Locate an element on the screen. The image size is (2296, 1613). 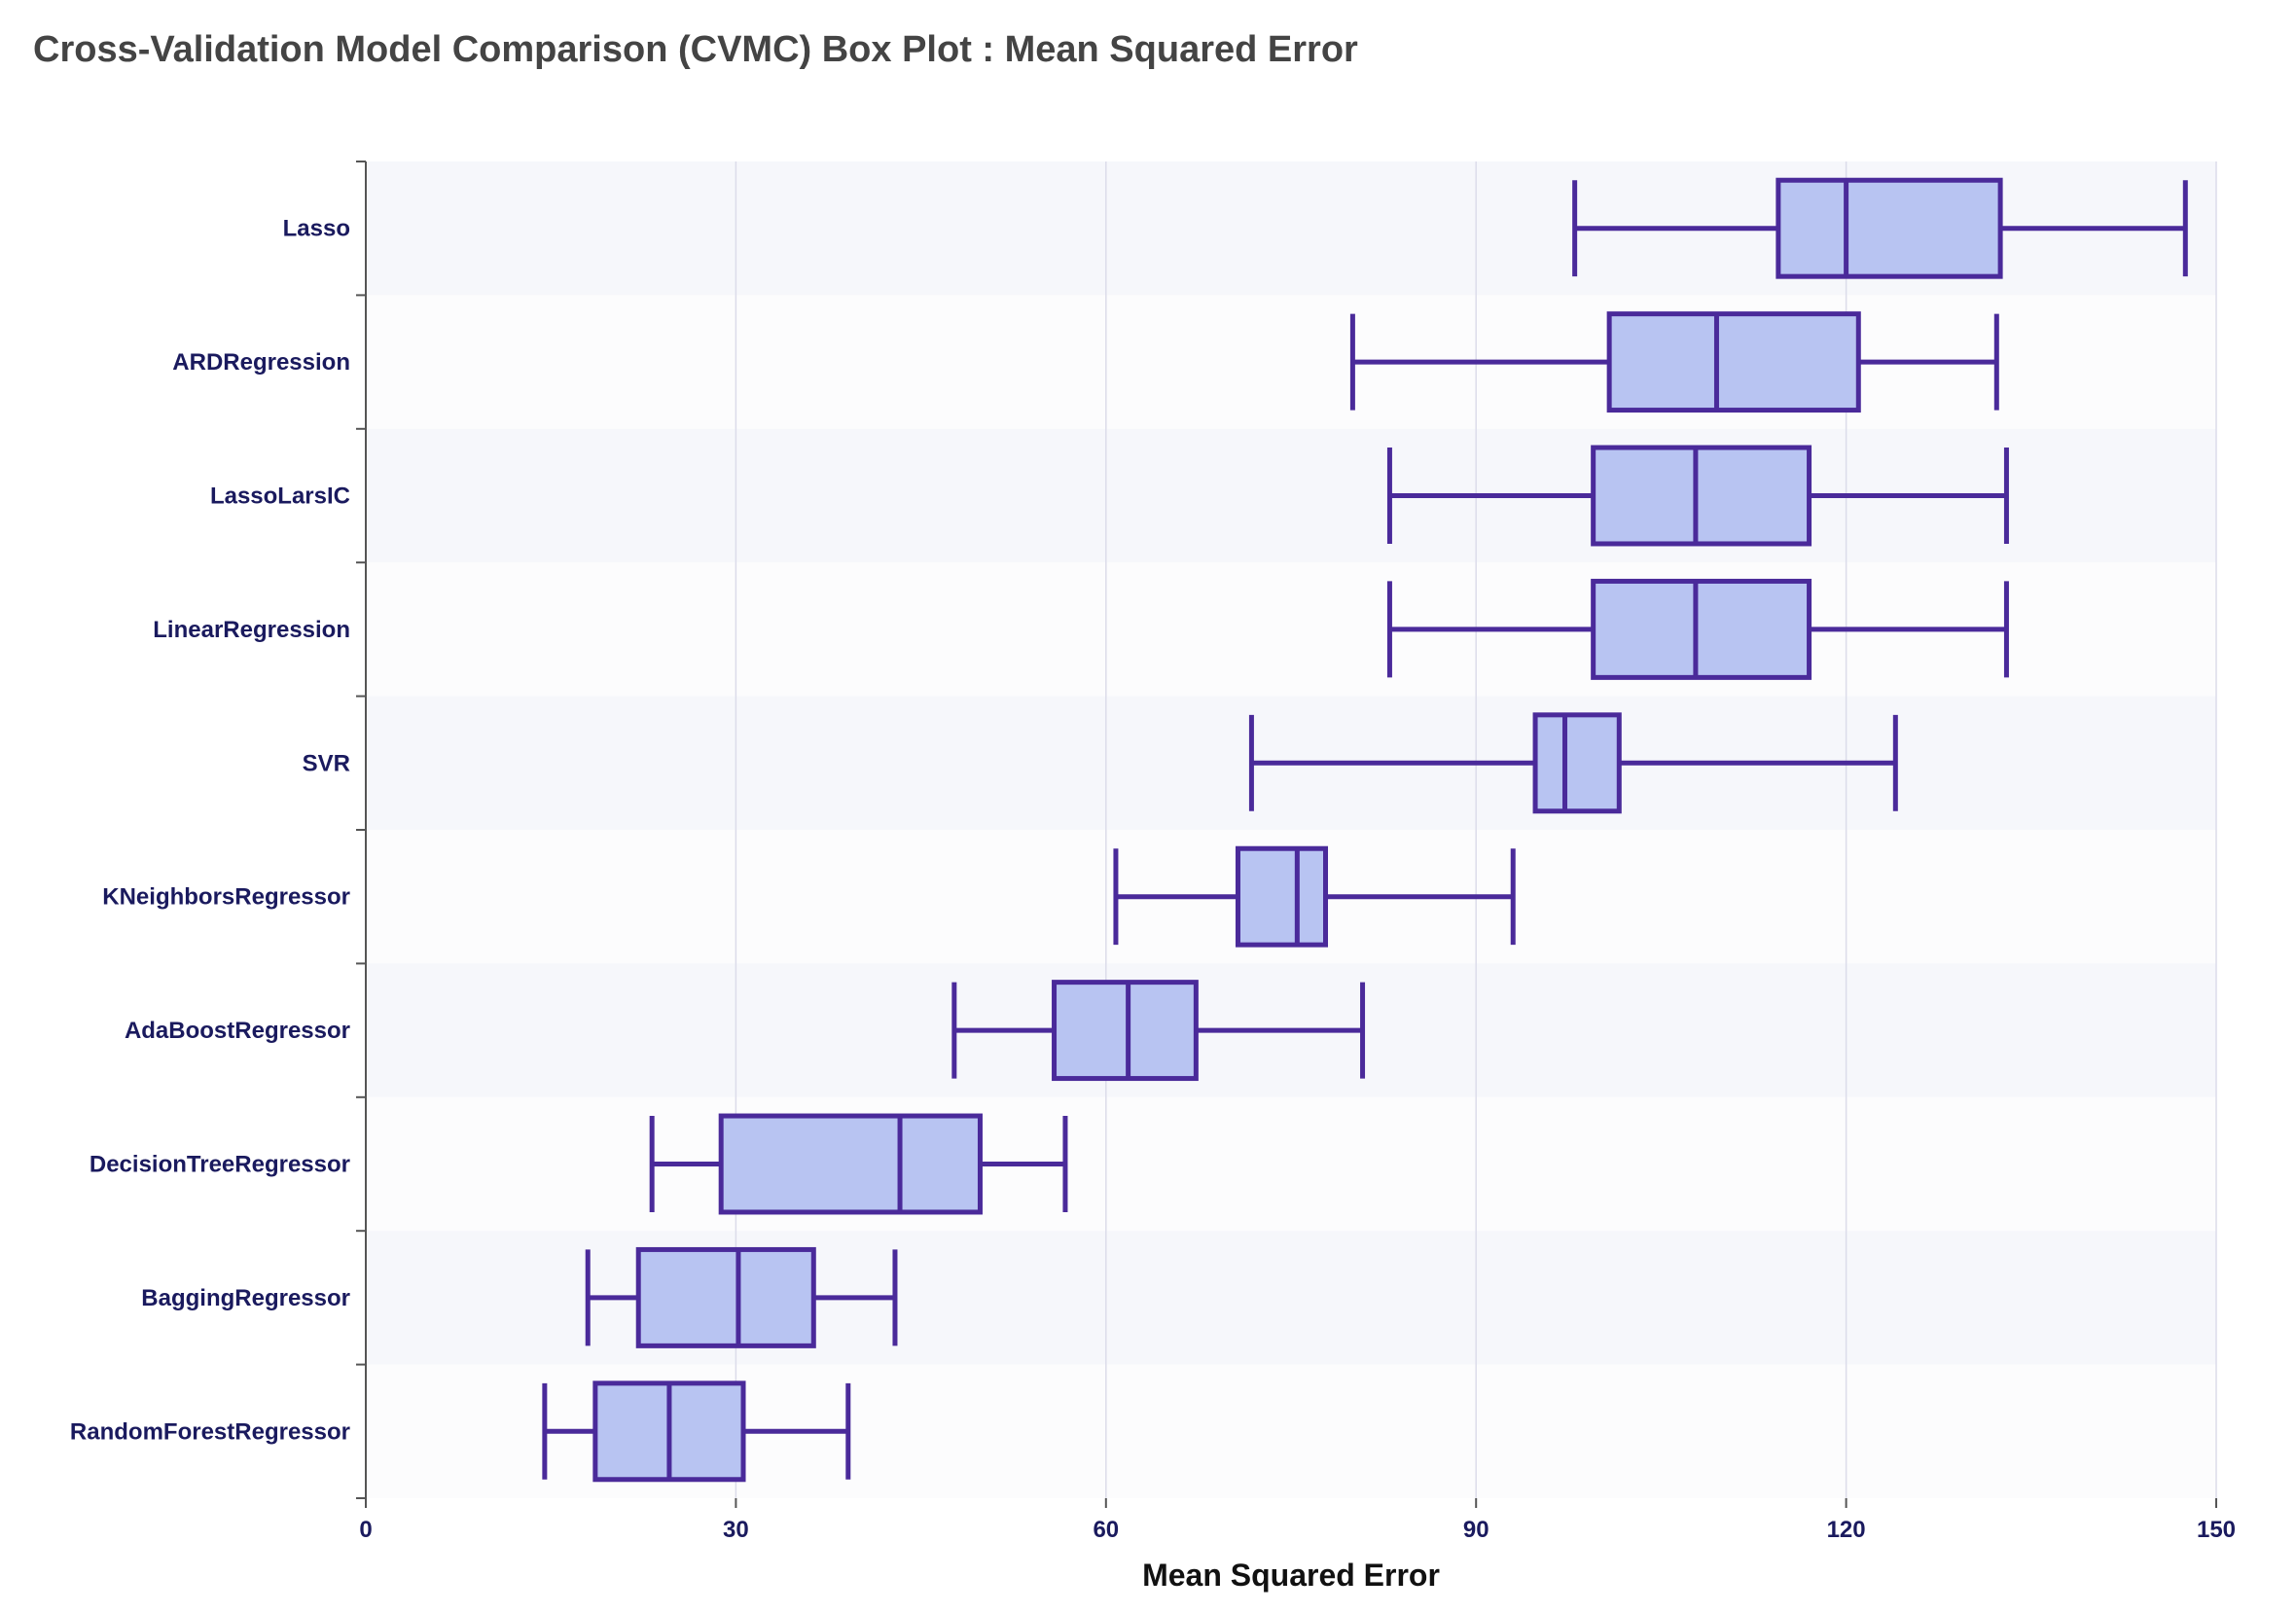
y-tick-label: DecisionTreeRegressor is located at coordinates (220, 1165).